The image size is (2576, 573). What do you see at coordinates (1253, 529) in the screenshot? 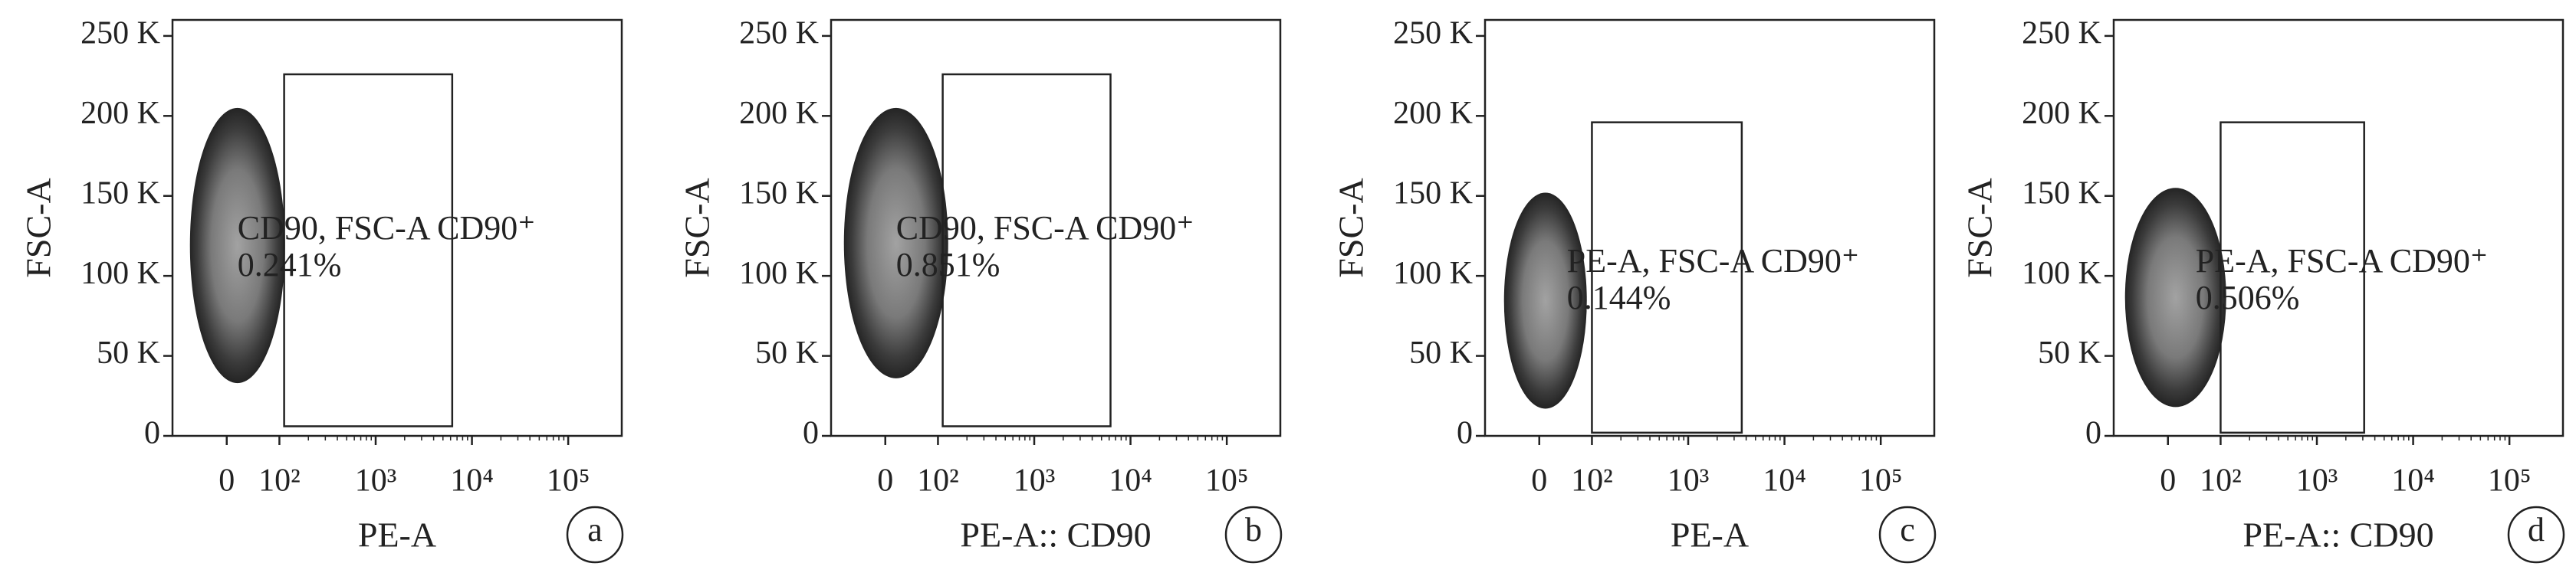
I see `panel-label: b` at bounding box center [1253, 529].